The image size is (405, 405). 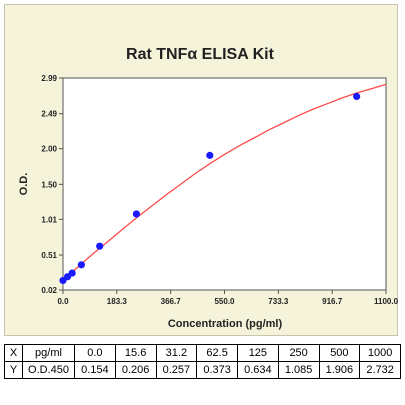 I want to click on x-tick-label: 916.7, so click(x=332, y=301).